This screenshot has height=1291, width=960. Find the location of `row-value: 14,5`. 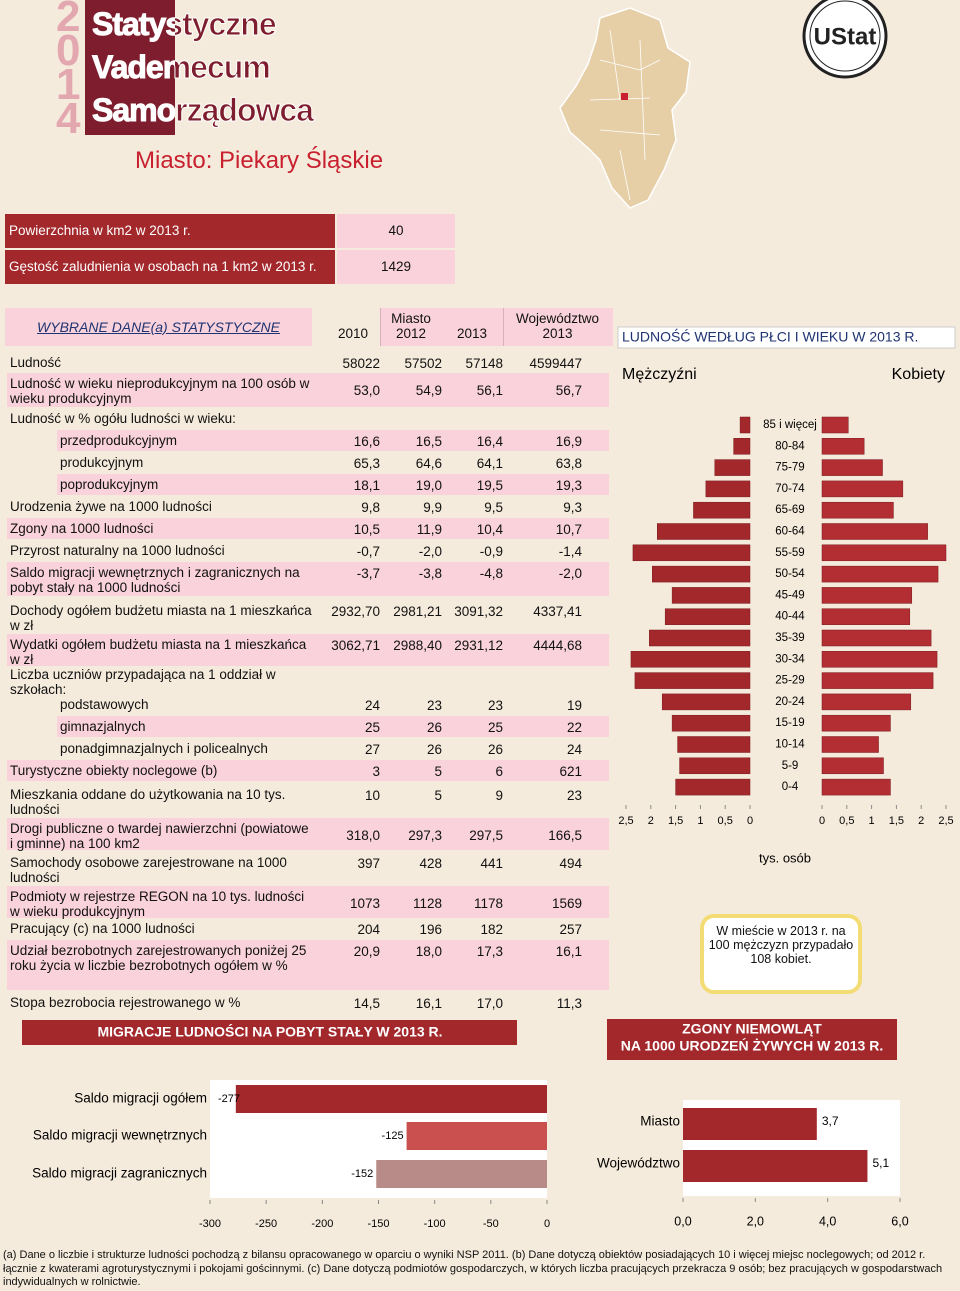

row-value: 14,5 is located at coordinates (366, 1003).